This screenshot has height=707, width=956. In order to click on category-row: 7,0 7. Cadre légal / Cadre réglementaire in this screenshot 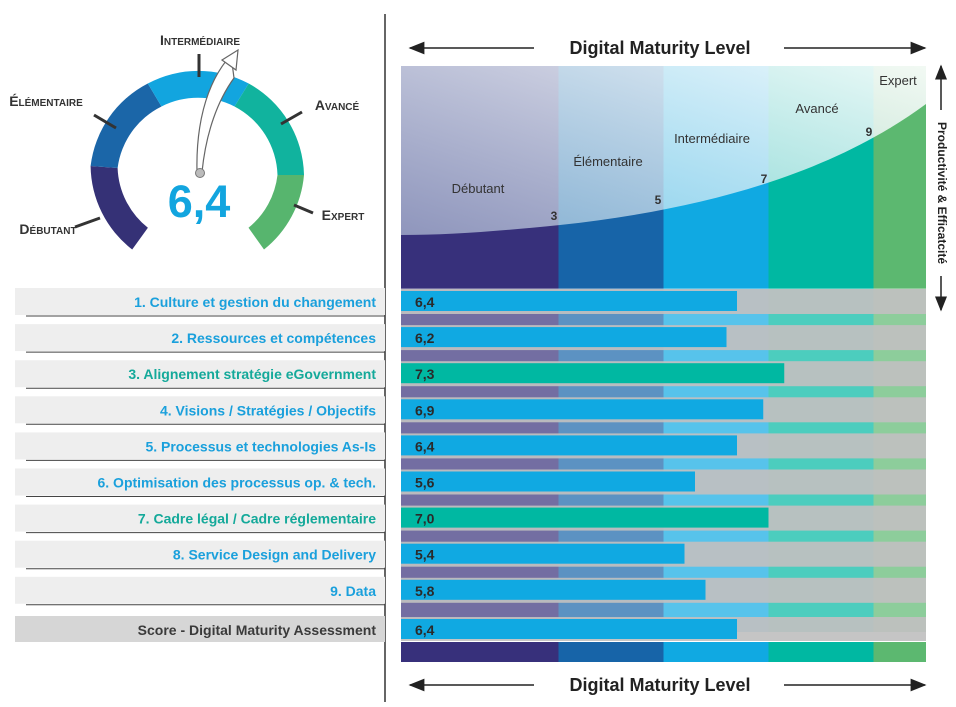, I will do `click(470, 519)`.